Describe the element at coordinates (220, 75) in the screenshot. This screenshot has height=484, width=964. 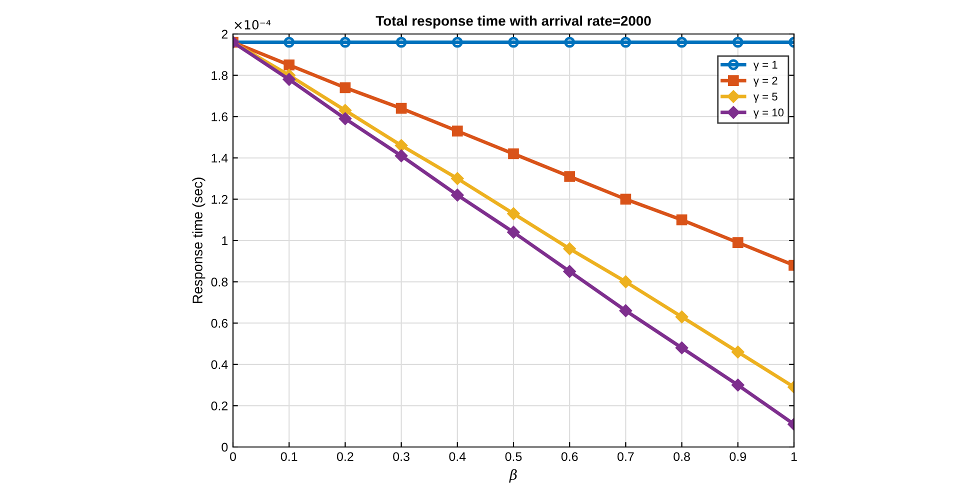
I see `y-tick-label: 1.8` at that location.